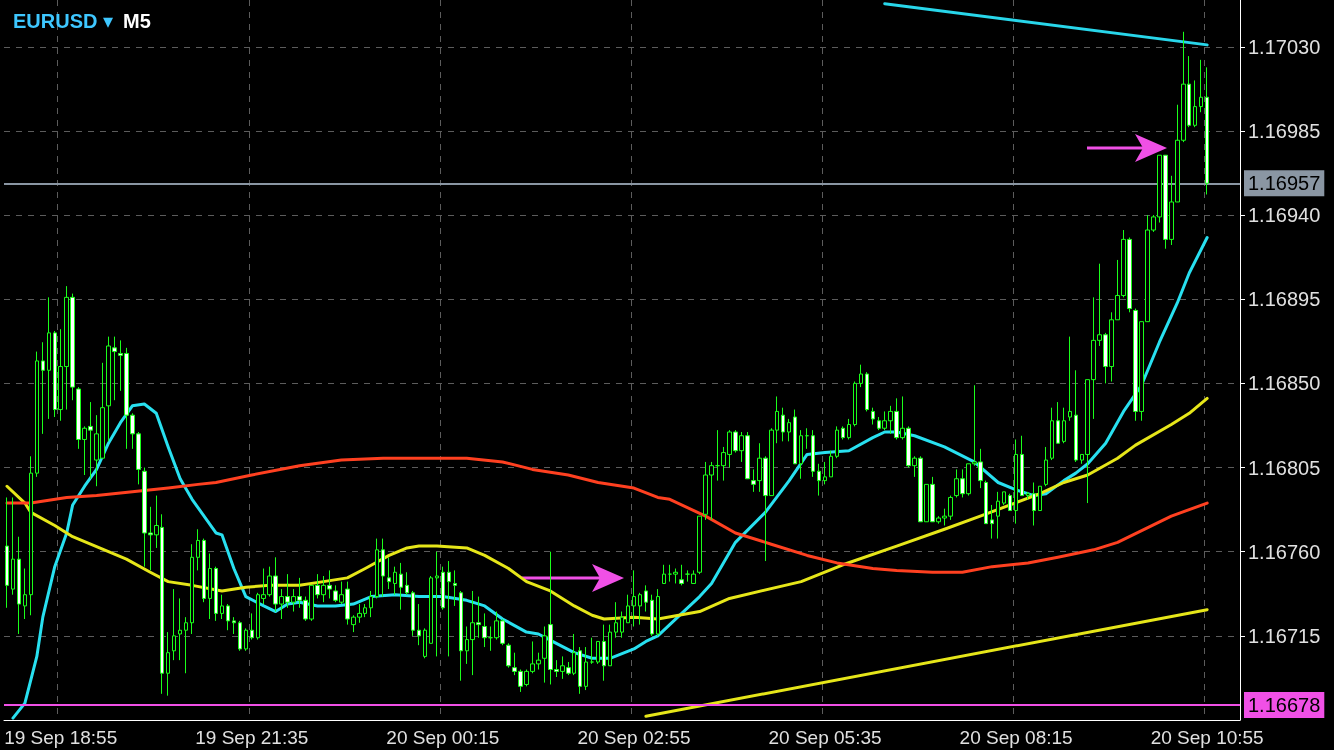  What do you see at coordinates (1284, 467) in the screenshot?
I see `y-tick-label: 1.16805` at bounding box center [1284, 467].